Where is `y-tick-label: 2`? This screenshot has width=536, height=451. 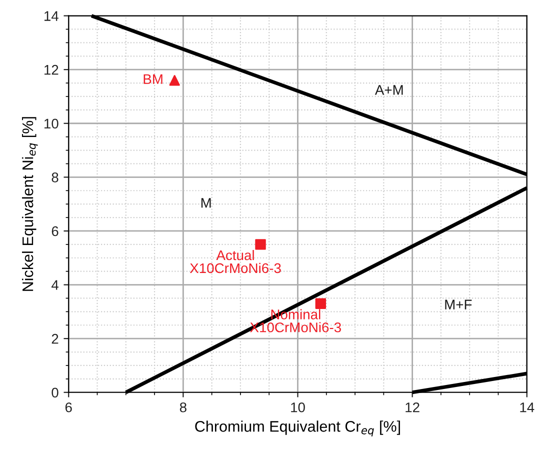
y-tick-label: 2 is located at coordinates (55, 339).